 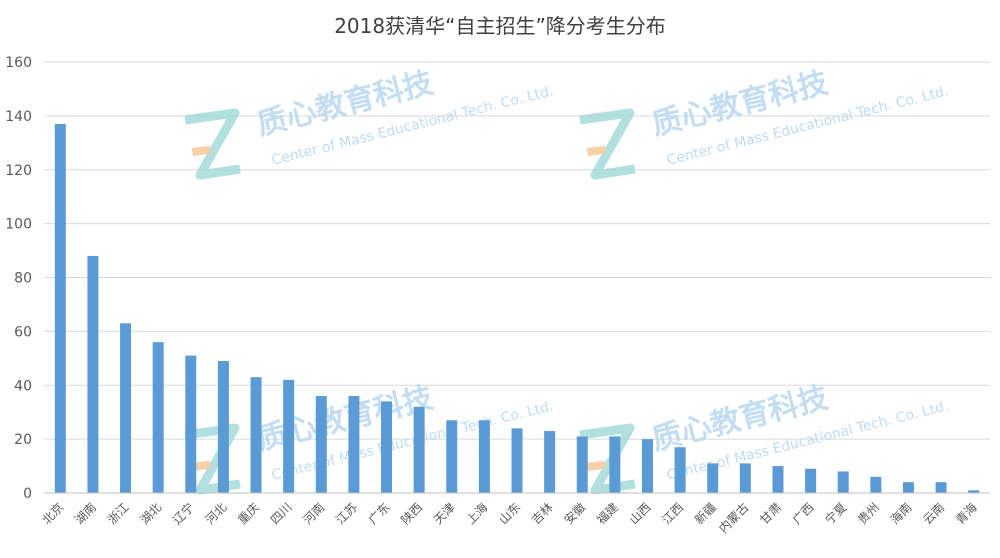 I want to click on y-tick-label: 160, so click(x=18, y=63).